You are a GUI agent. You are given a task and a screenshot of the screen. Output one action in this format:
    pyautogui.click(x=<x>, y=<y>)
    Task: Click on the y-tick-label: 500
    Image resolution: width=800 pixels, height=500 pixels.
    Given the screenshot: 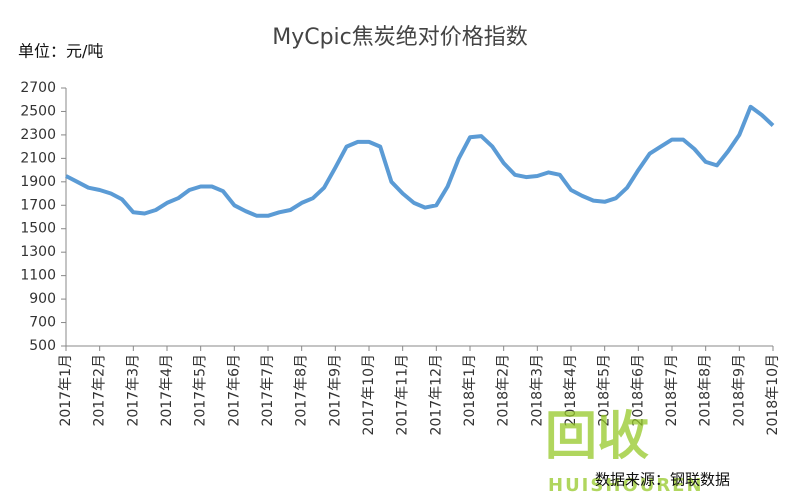 What is the action you would take?
    pyautogui.click(x=42, y=346)
    